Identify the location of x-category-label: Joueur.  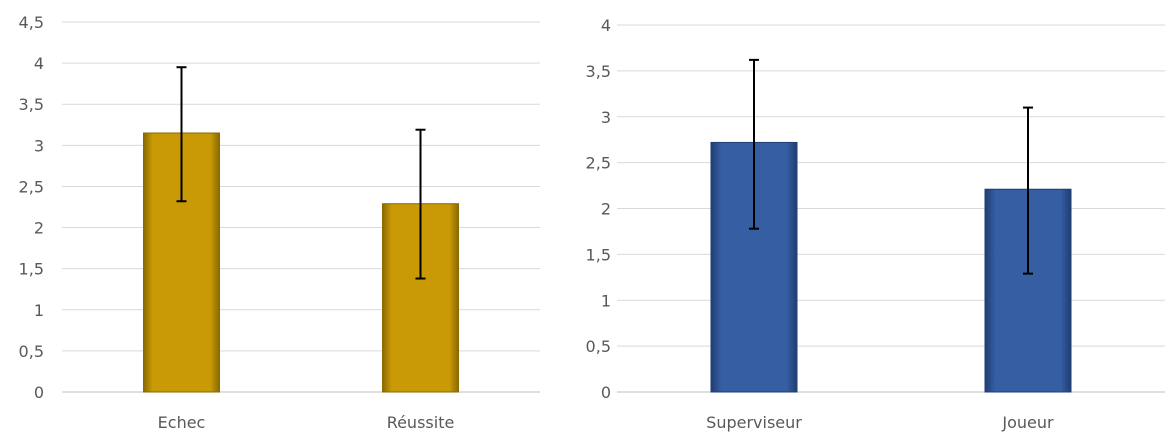
(1027, 422).